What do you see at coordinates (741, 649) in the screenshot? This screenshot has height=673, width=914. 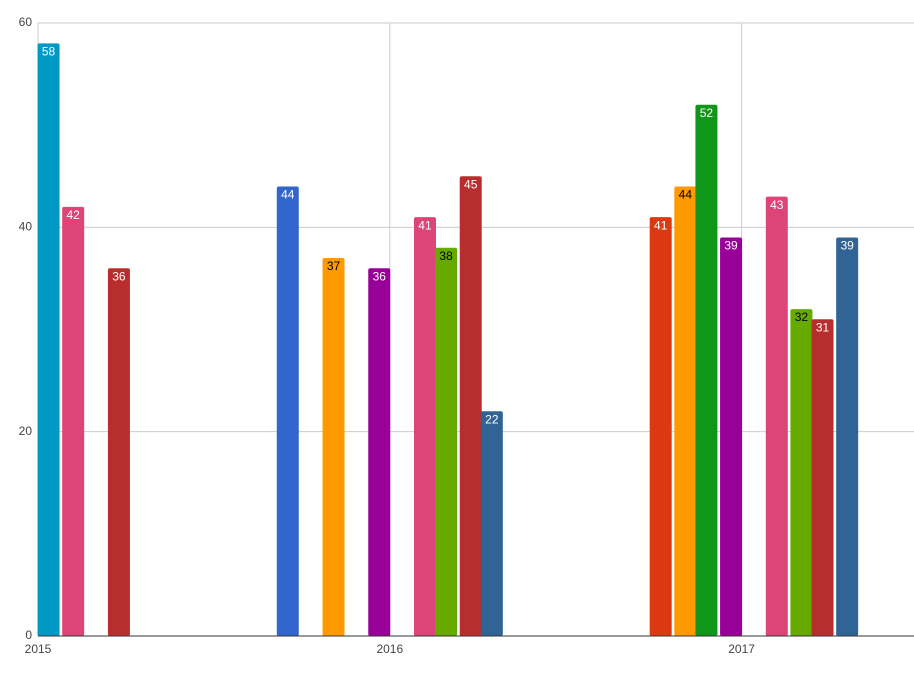 I see `x-tick-label: 2017` at bounding box center [741, 649].